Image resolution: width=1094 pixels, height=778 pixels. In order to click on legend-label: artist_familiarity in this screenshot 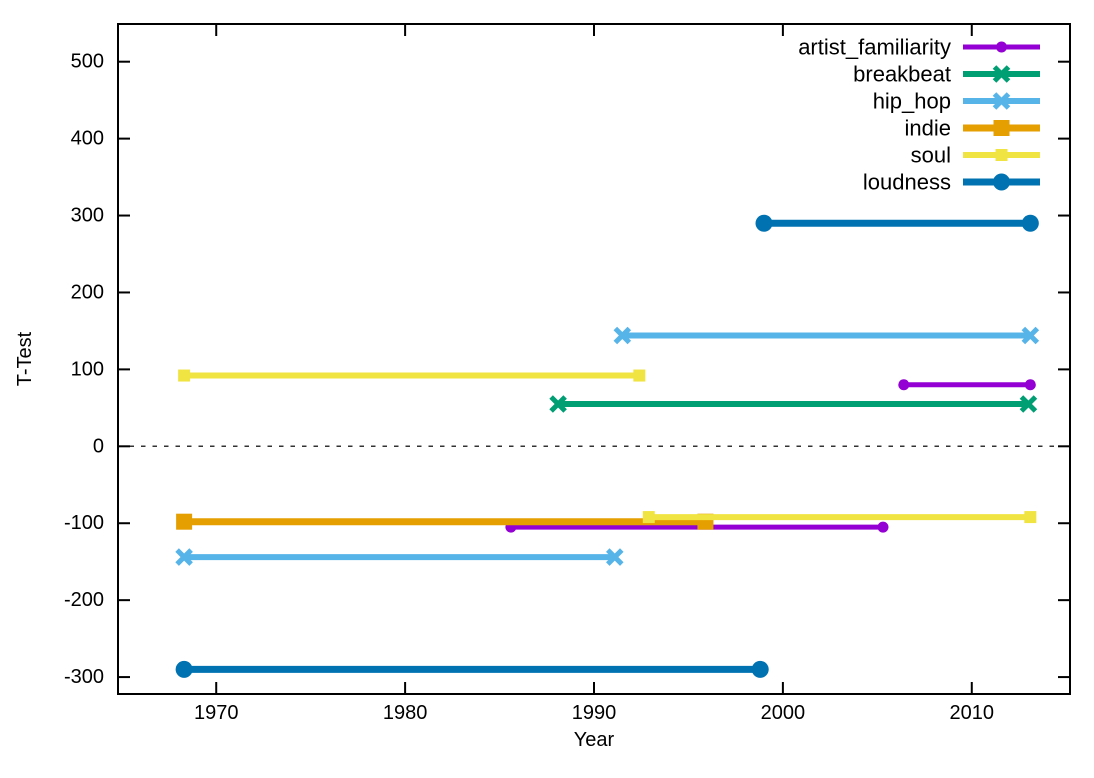, I will do `click(874, 47)`.